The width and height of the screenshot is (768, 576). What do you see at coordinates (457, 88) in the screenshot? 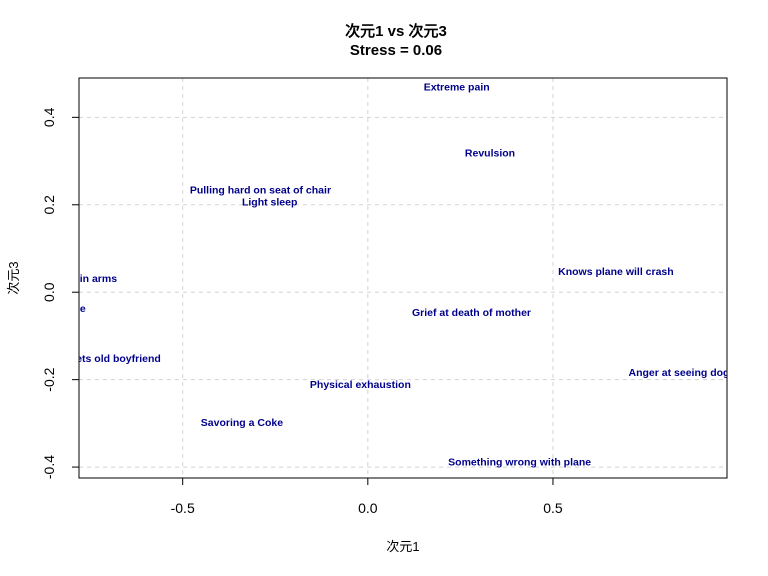
I see `point-label: Extreme pain` at bounding box center [457, 88].